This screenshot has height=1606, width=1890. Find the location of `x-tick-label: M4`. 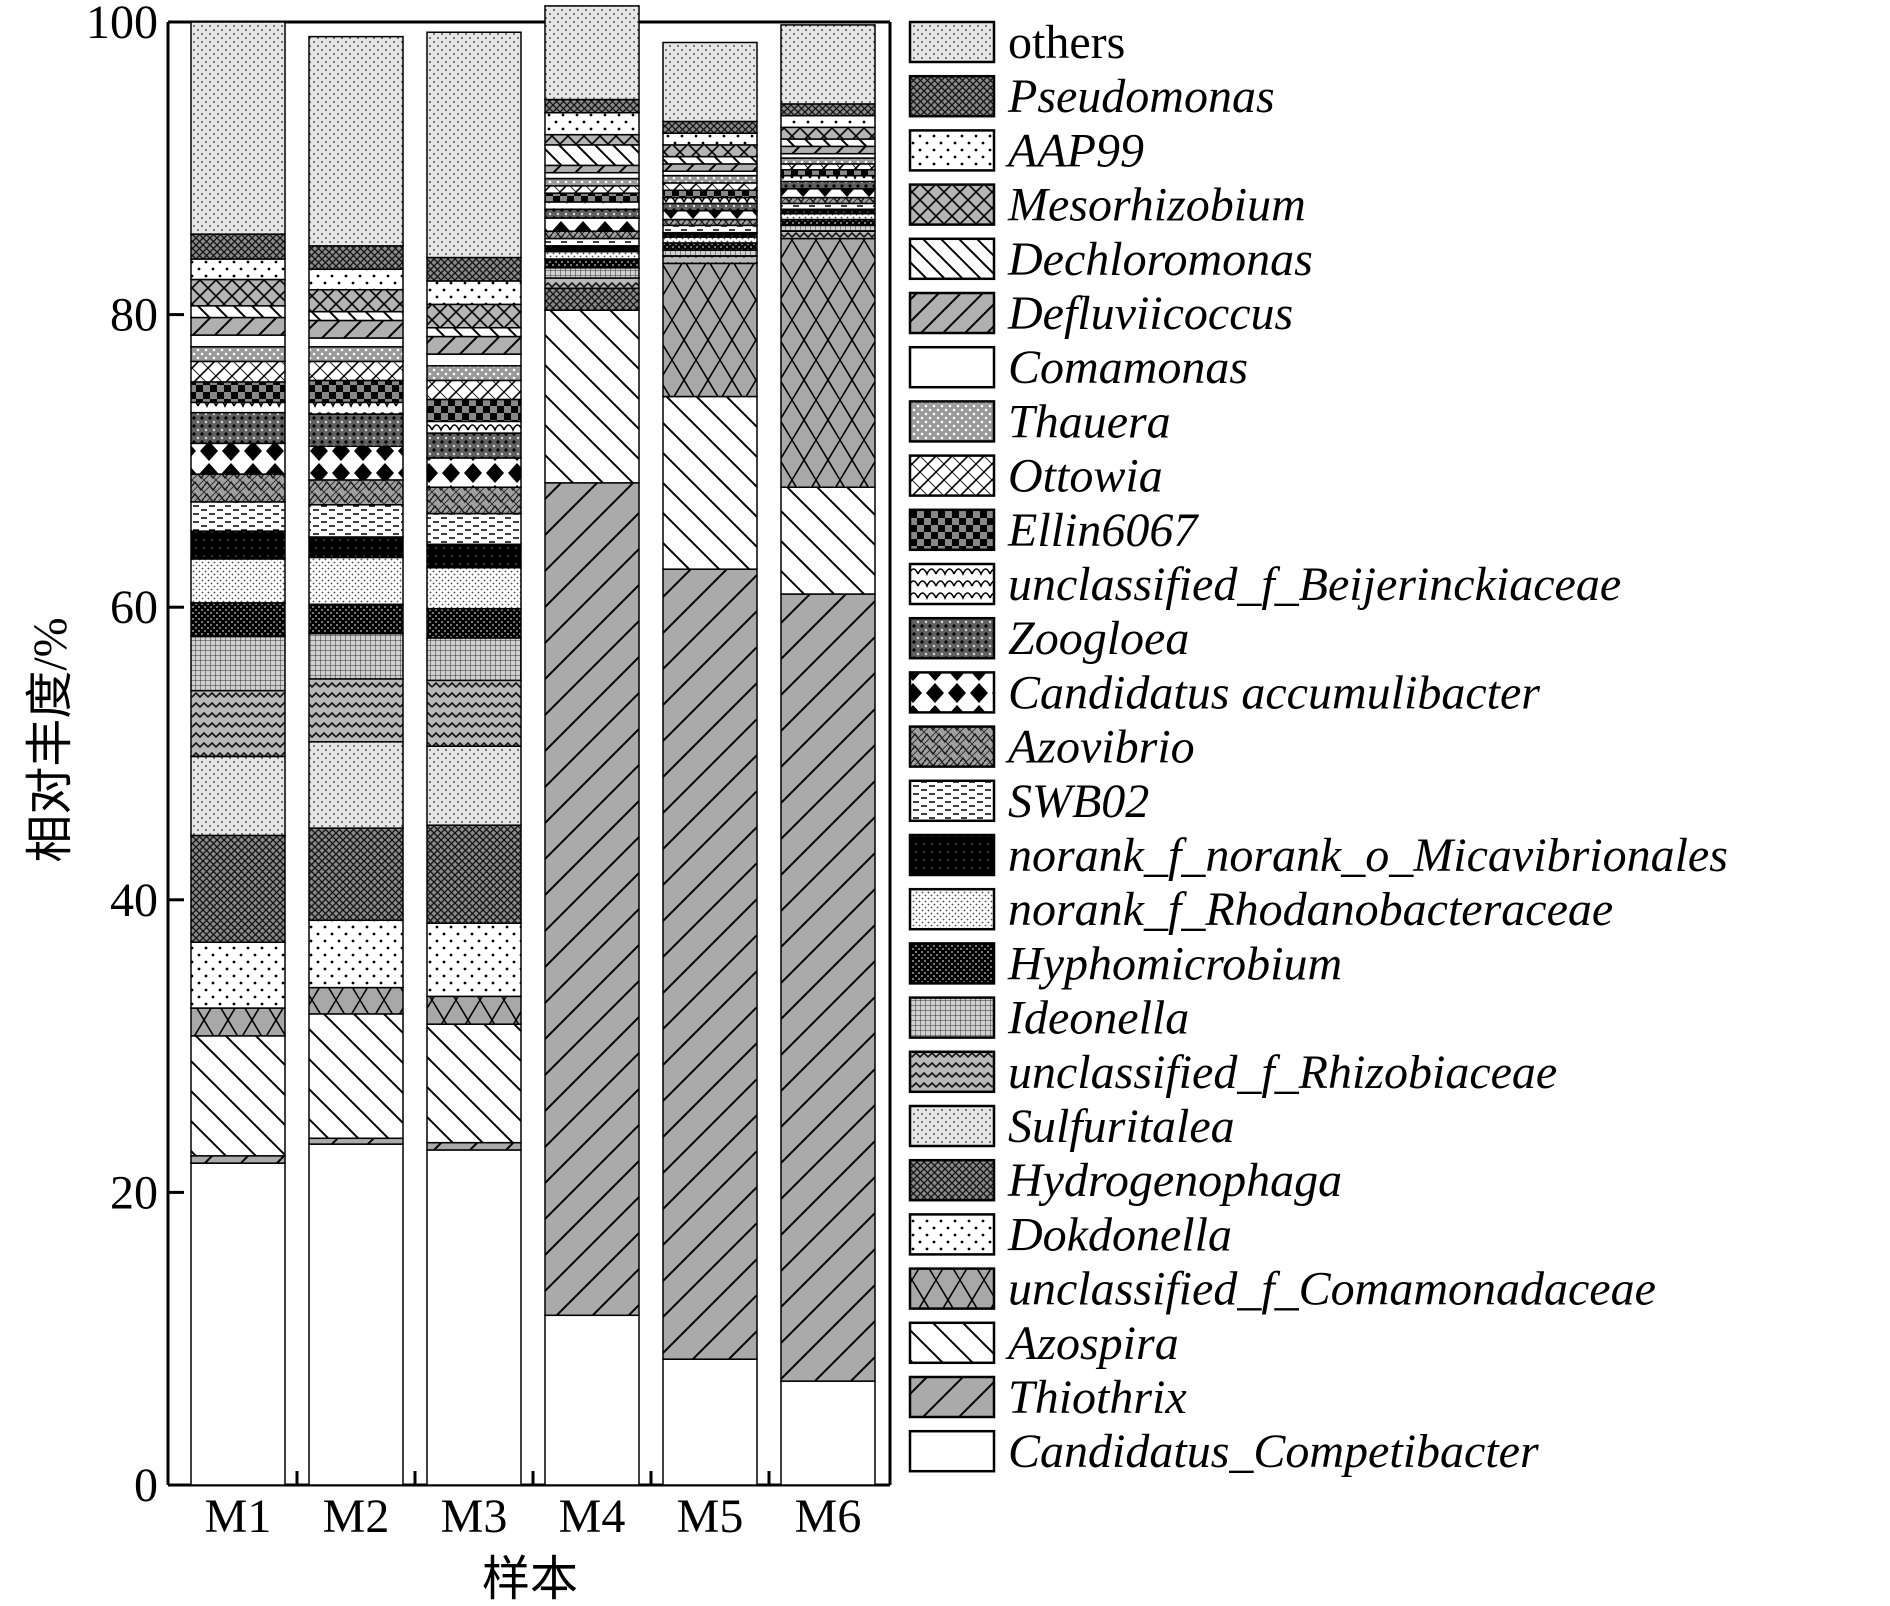

x-tick-label: M4 is located at coordinates (592, 1516).